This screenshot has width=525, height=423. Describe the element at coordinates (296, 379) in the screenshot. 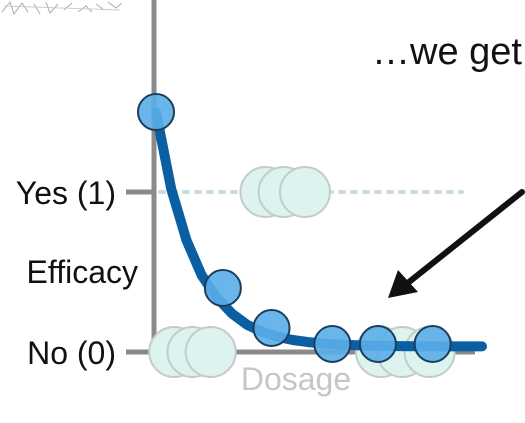

I see `x-axis-label: Dosage` at that location.